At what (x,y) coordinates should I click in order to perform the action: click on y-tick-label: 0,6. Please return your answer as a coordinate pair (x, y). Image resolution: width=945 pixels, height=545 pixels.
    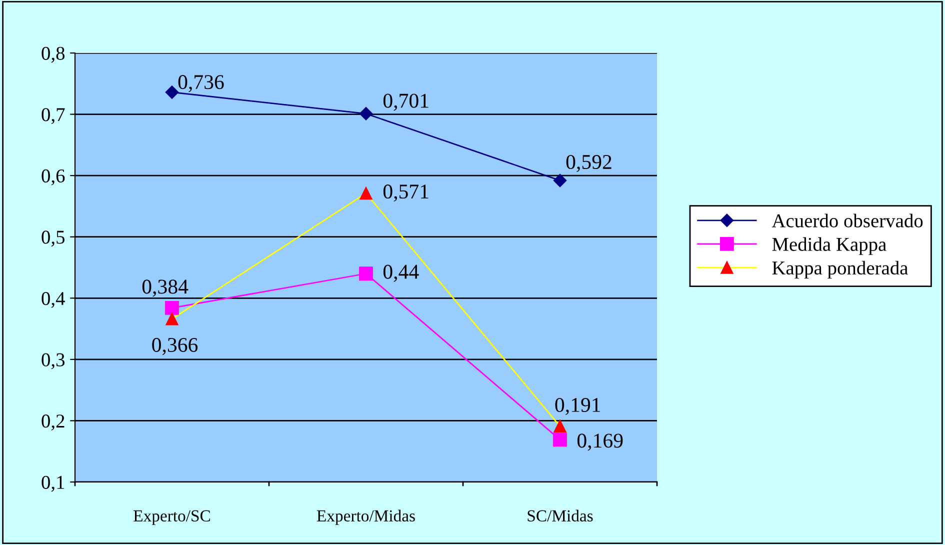
    Looking at the image, I should click on (53, 177).